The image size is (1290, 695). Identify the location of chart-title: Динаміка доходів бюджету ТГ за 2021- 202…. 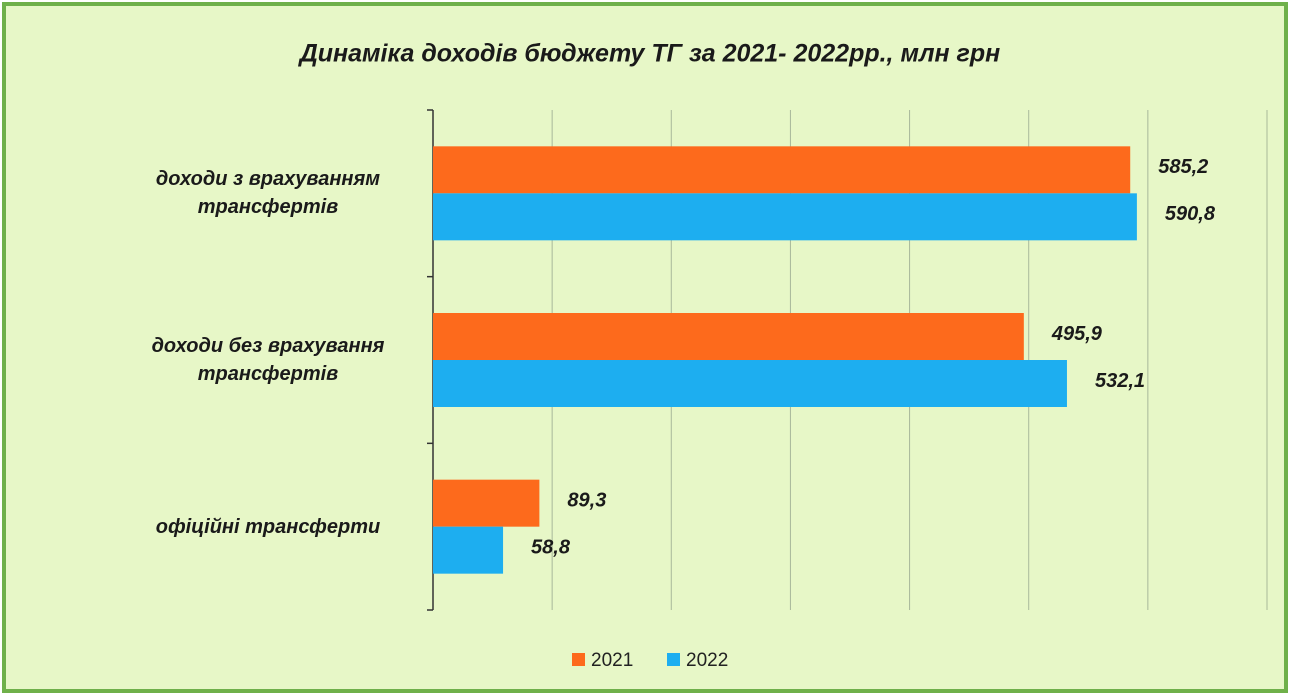
(649, 54).